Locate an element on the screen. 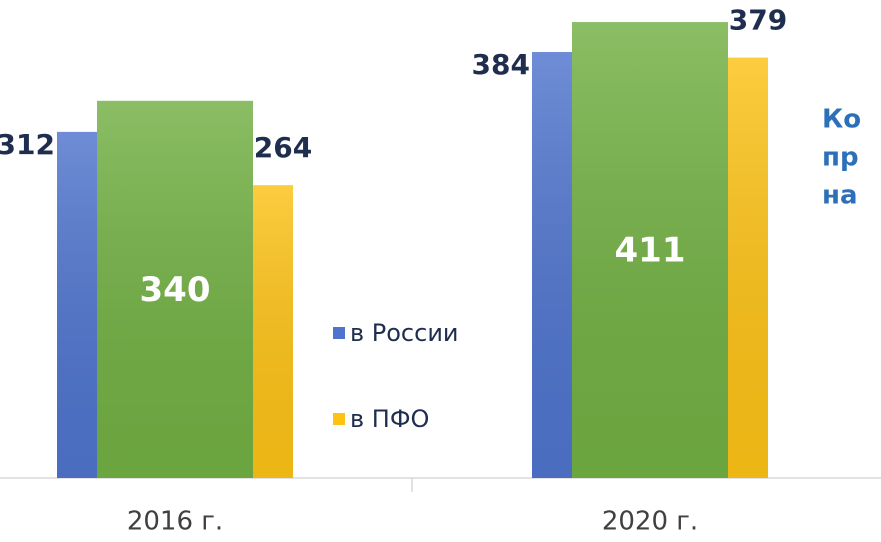  legend-label: в ПФО is located at coordinates (389, 419).